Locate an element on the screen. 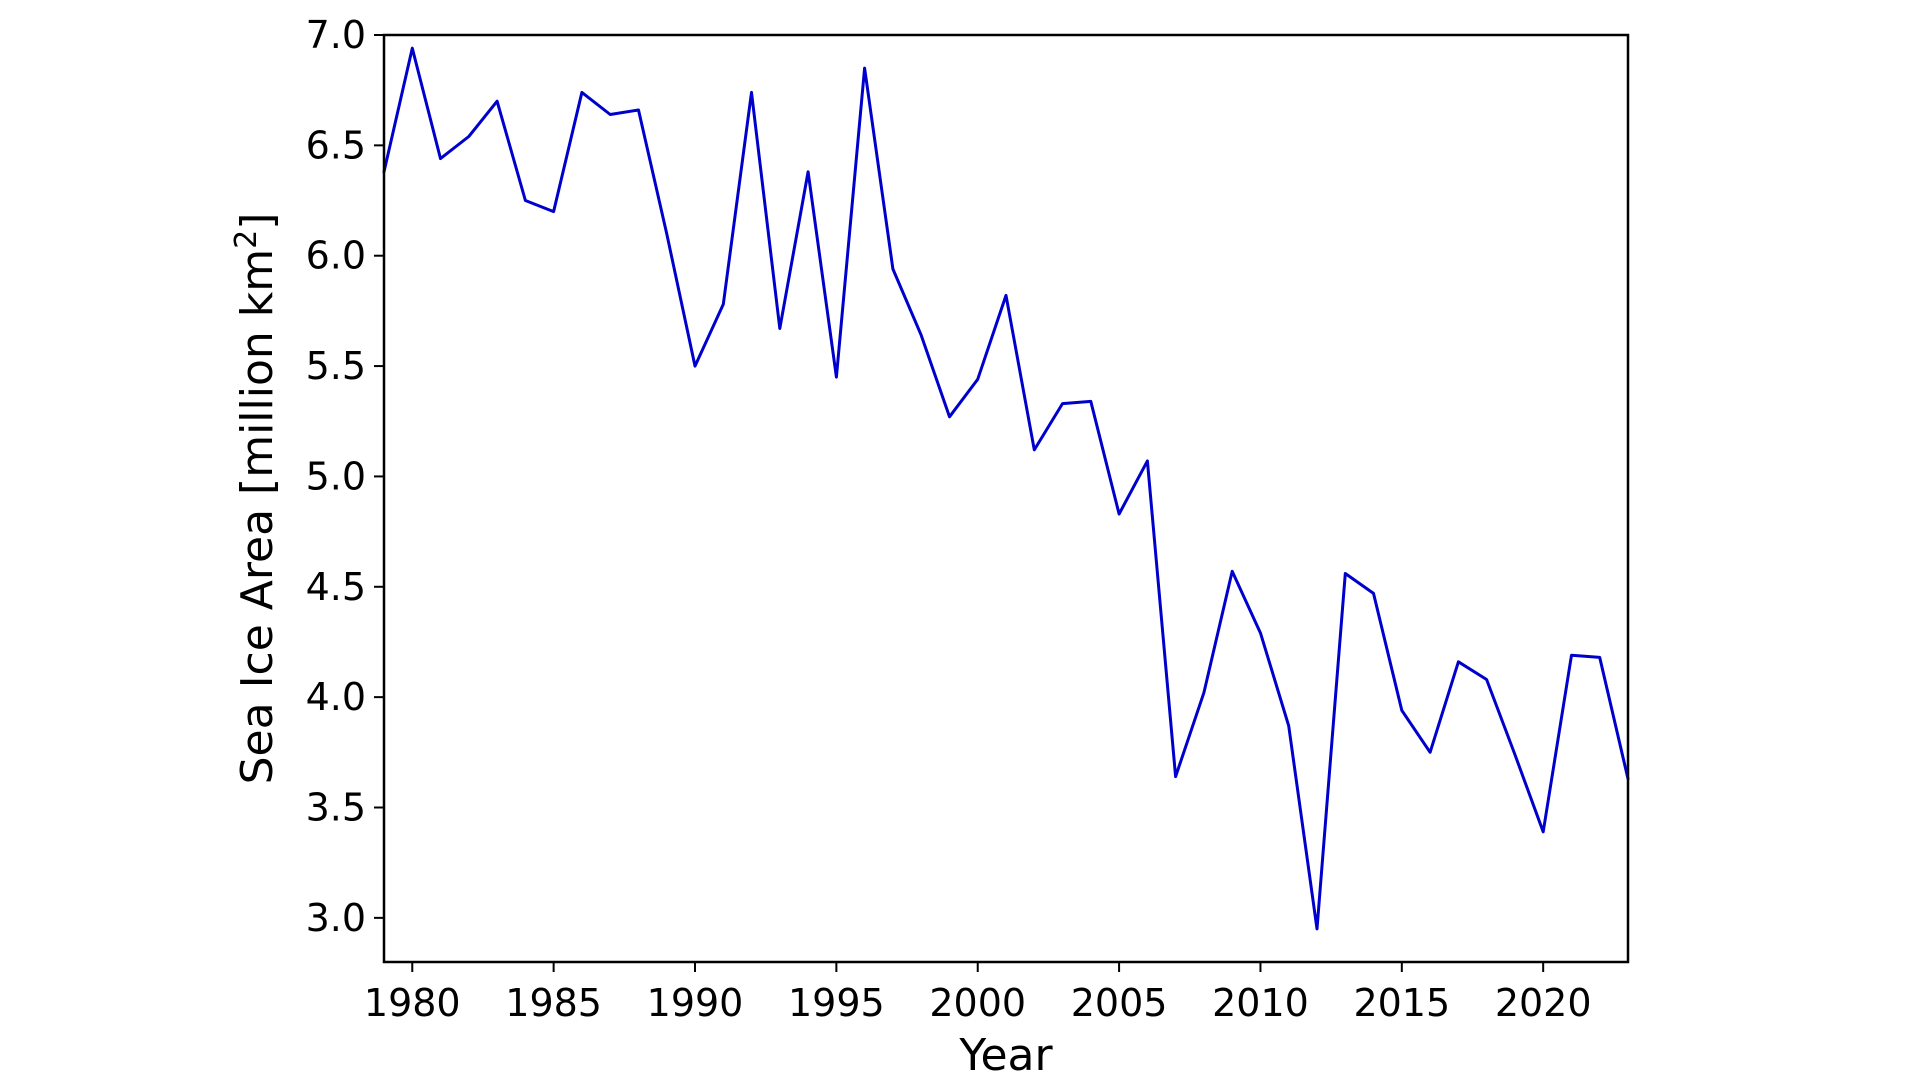 The image size is (1920, 1080). y-tick-label: 5.5 is located at coordinates (336, 366).